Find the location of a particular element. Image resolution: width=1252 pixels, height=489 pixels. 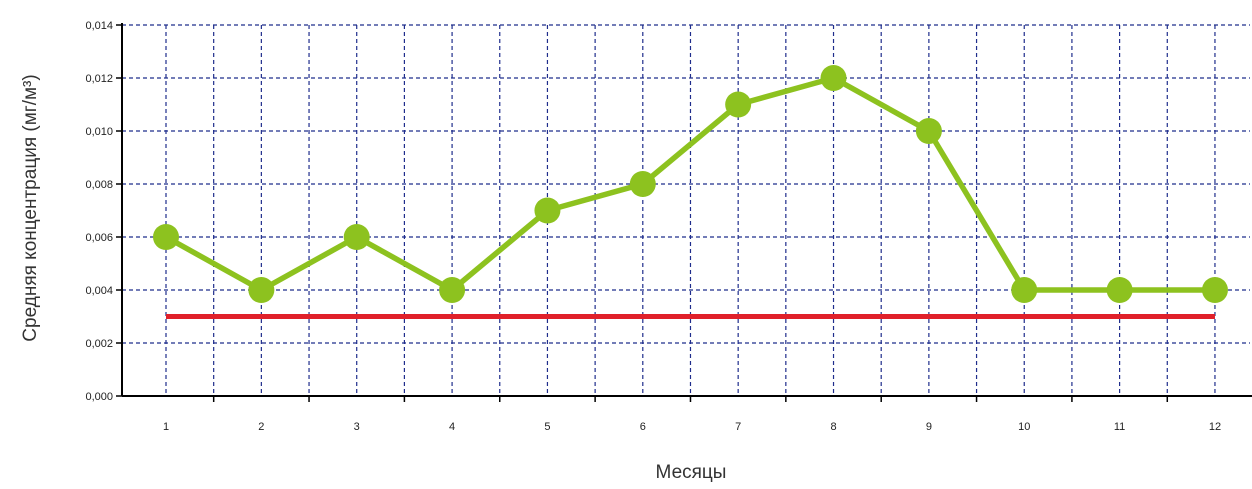

x-tick-labels: 1 2 3 4 5 6 7 8 9 10 11 12 is located at coordinates (692, 427).